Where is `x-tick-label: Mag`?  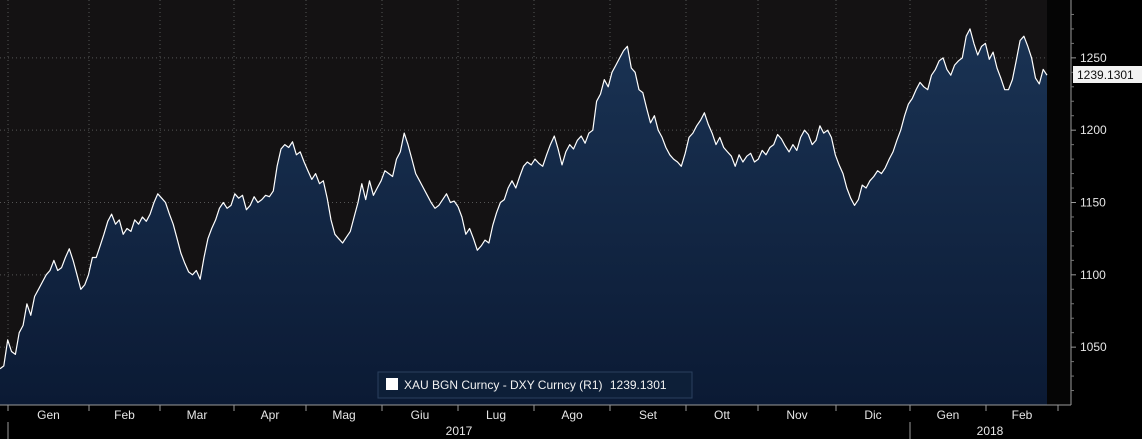 x-tick-label: Mag is located at coordinates (343, 415).